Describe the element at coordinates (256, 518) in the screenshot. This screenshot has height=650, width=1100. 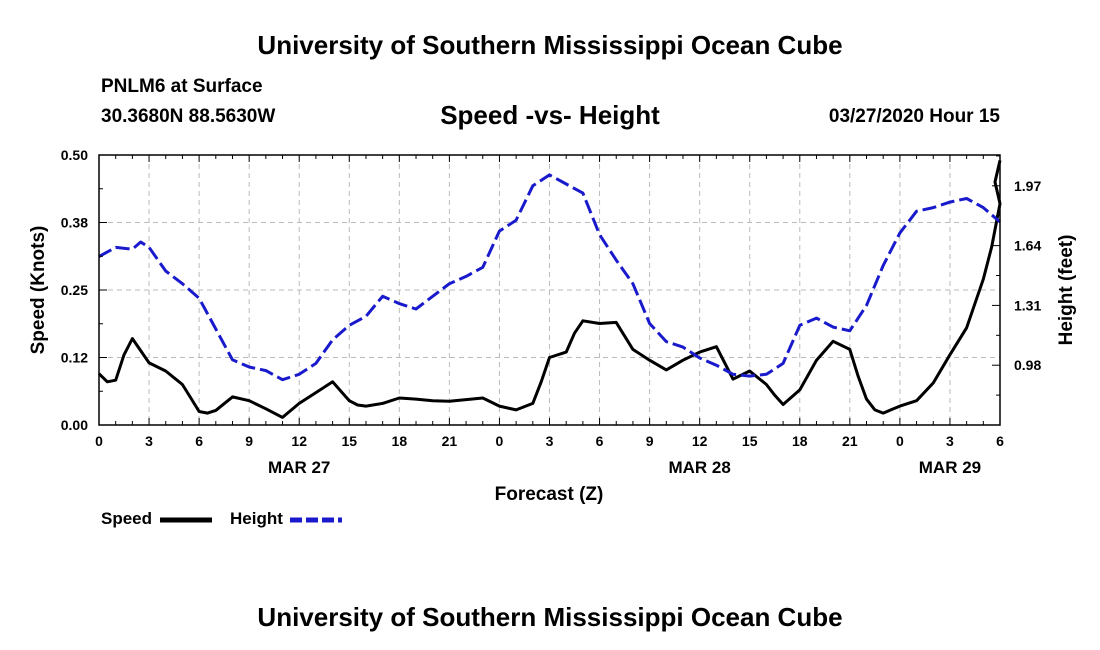
I see `legend-label-height: Height` at that location.